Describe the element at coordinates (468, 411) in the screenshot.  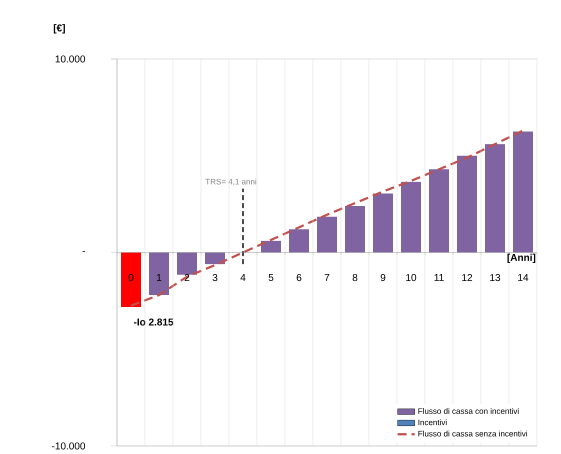
I see `legend-label: Flusso di cassa con incentivi` at that location.